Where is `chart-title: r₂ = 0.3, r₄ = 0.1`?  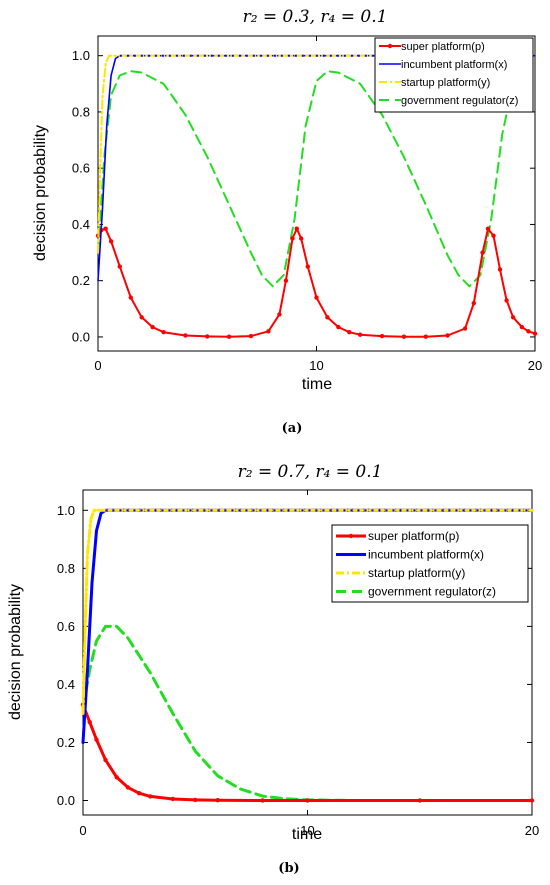
chart-title: r₂ = 0.3, r₄ = 0.1 is located at coordinates (315, 17).